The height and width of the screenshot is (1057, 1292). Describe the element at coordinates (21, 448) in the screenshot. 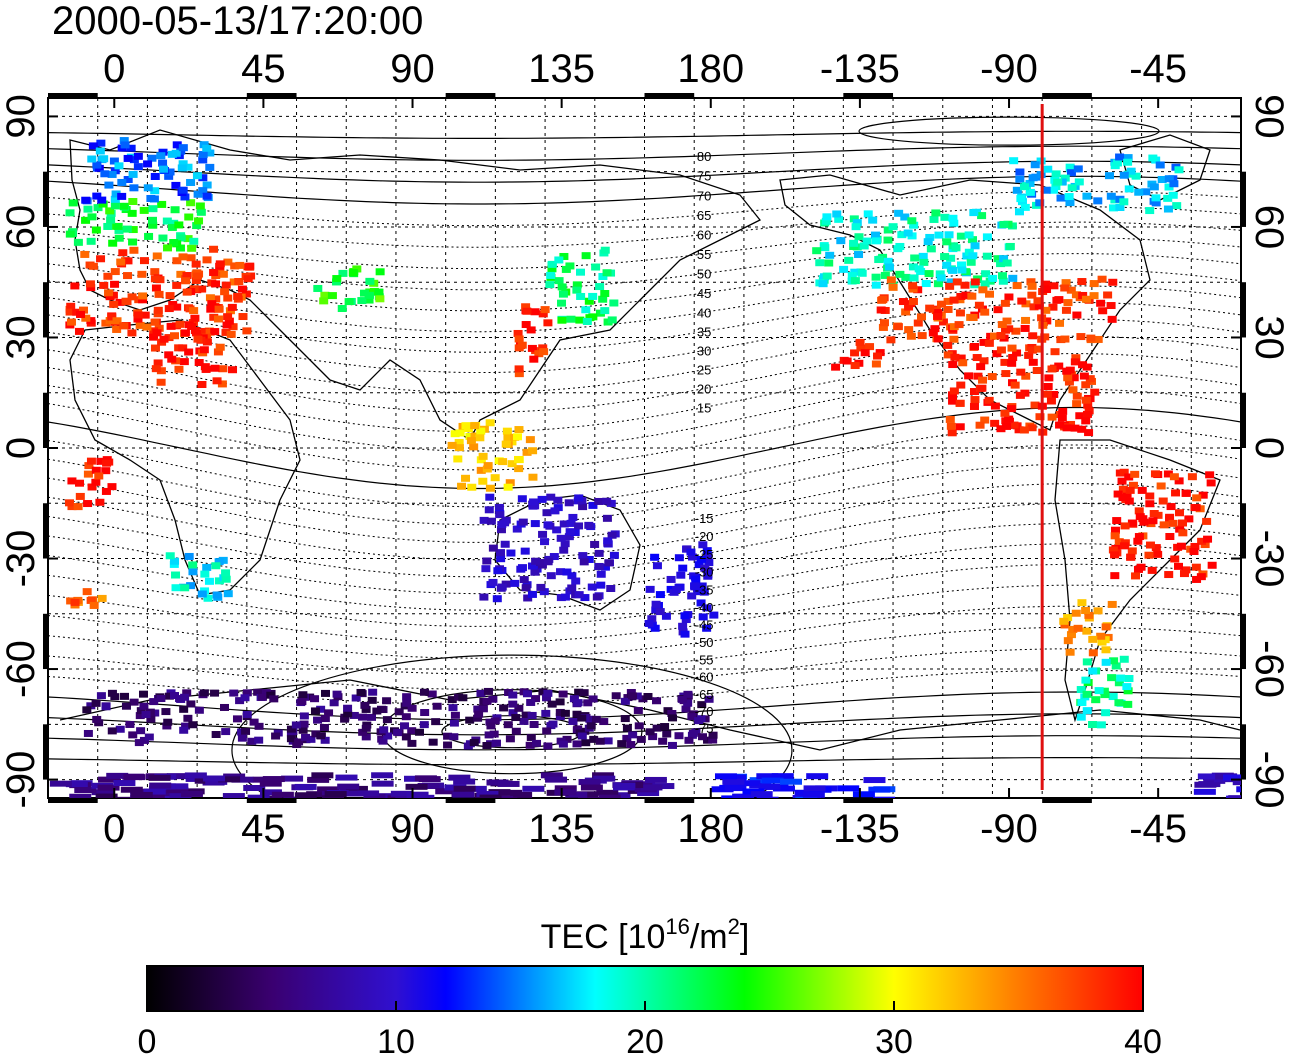

I see `lat-label-left: 0` at that location.